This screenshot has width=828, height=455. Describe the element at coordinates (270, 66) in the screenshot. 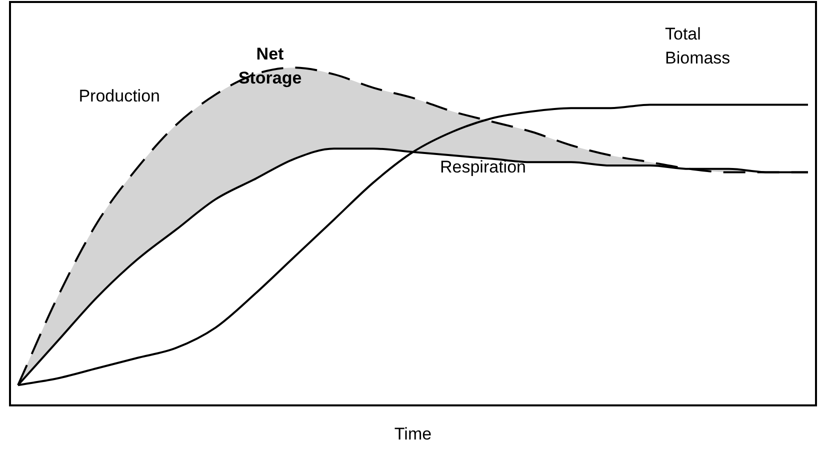

I see `annotation: Net Storage` at that location.